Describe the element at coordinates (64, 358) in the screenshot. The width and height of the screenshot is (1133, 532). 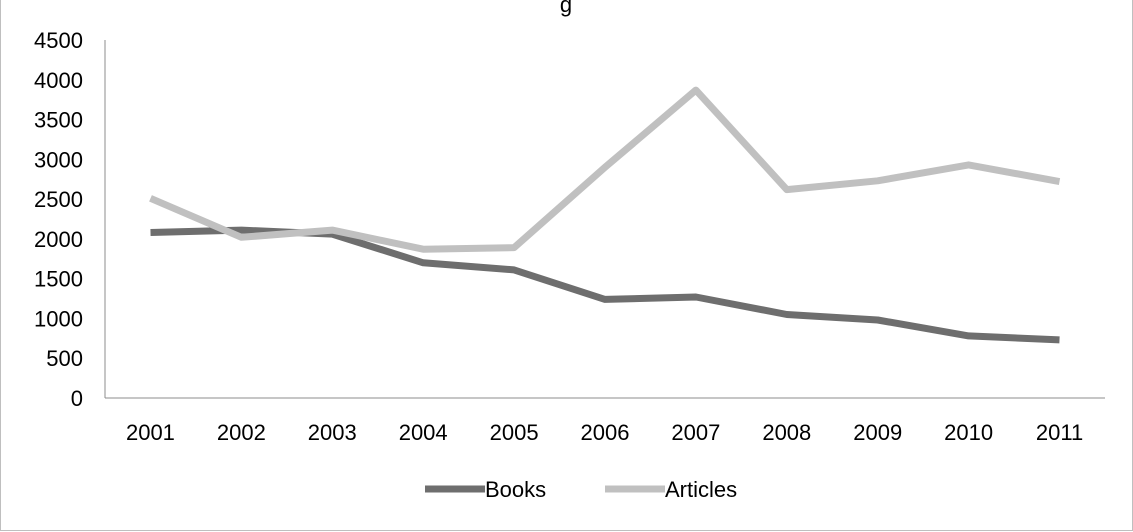
I see `y-tick-label: 500` at that location.